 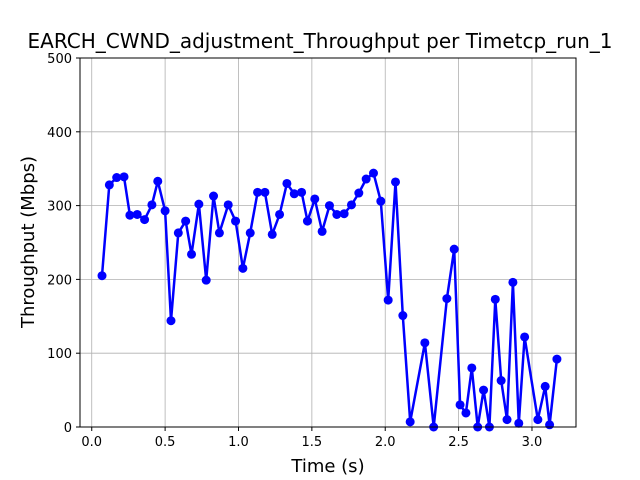 I want to click on x-tick-label: 2.0, so click(x=385, y=442).